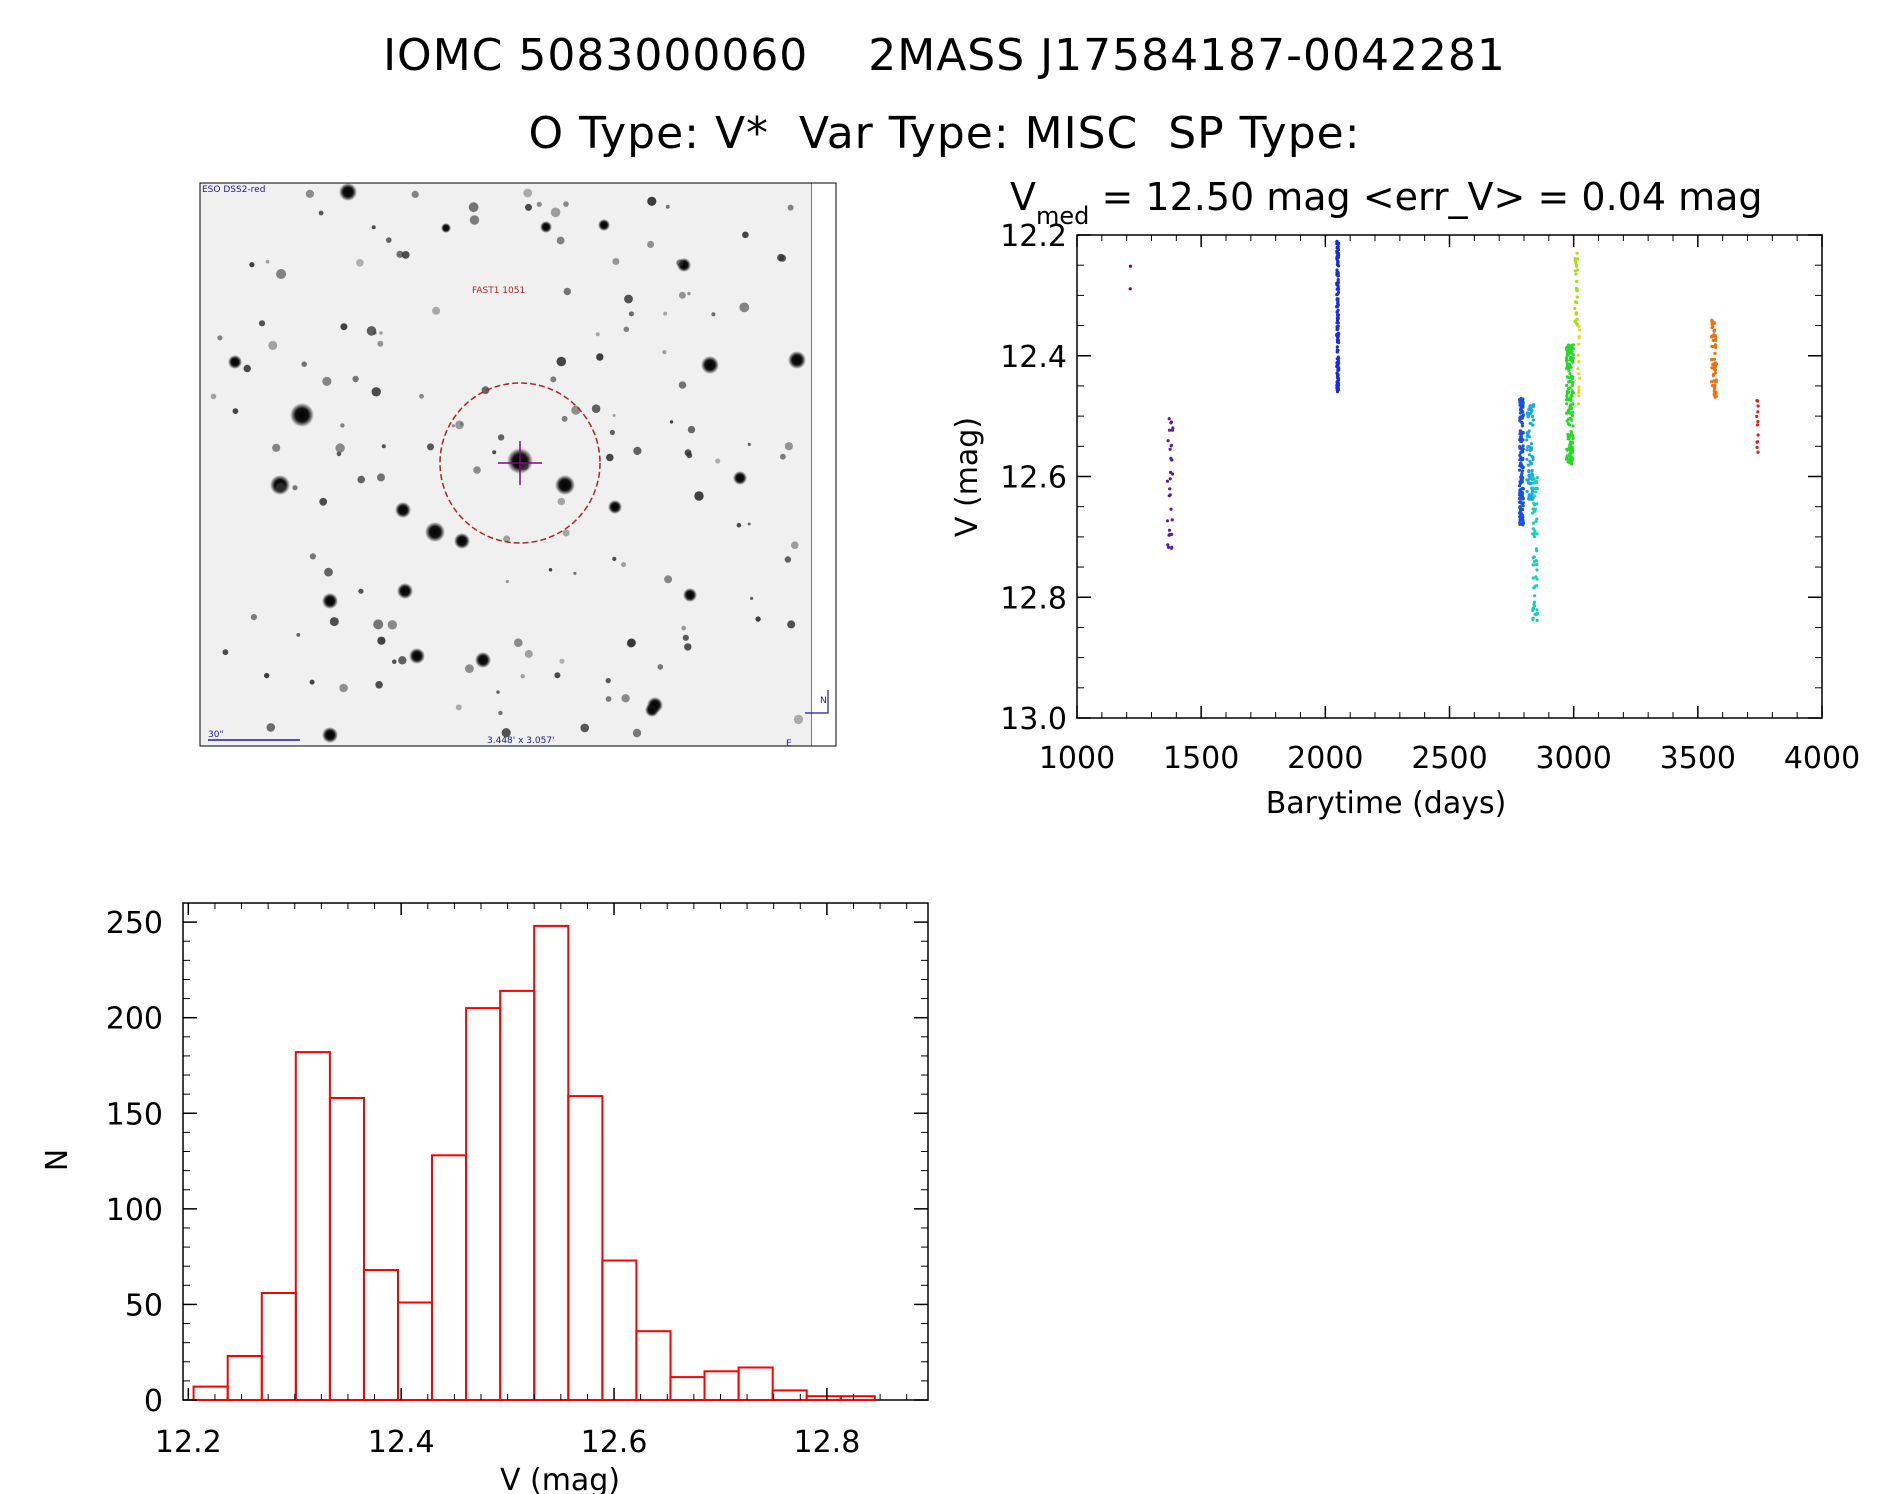 The height and width of the screenshot is (1494, 1889). I want to click on y-tick-label: 12.8, so click(1033, 598).